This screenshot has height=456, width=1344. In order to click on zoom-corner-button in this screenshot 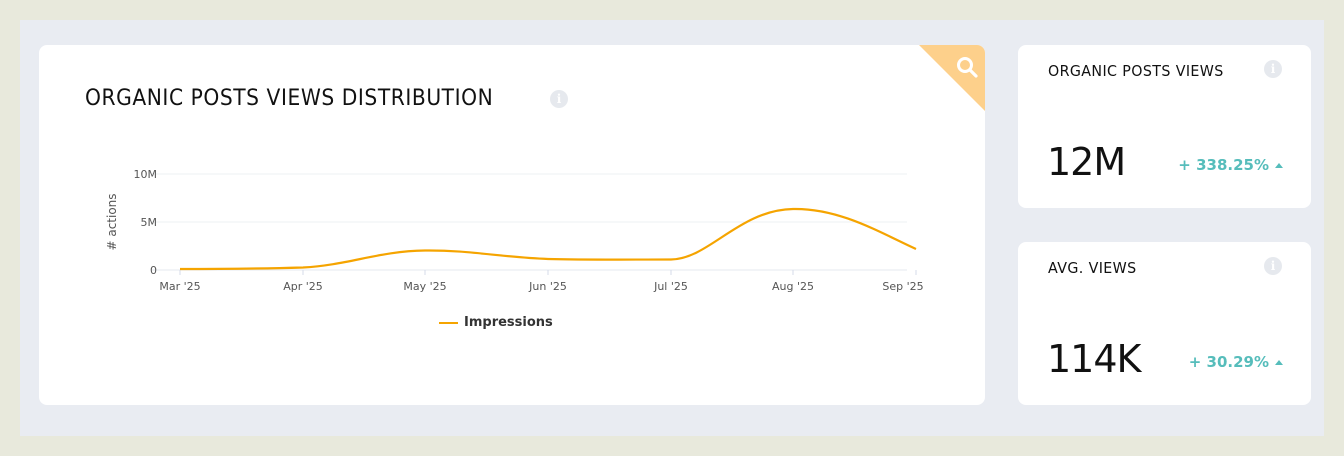, I will do `click(952, 78)`.